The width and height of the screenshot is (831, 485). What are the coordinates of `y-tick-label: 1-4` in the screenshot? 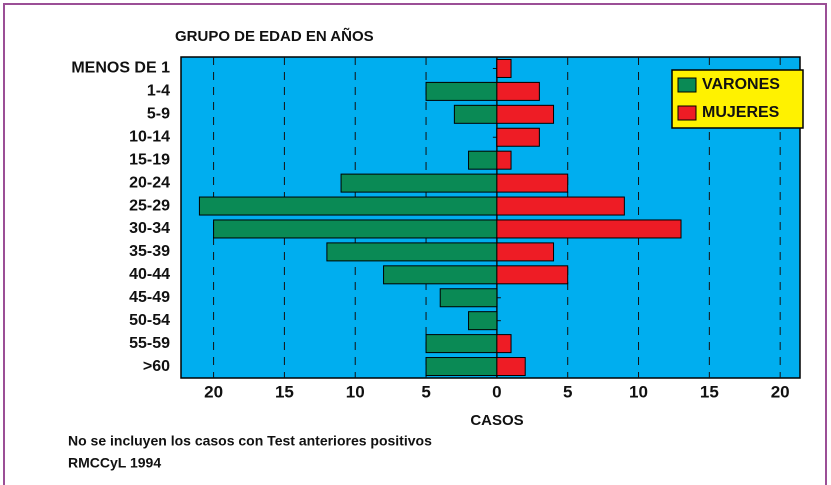 It's located at (158, 91).